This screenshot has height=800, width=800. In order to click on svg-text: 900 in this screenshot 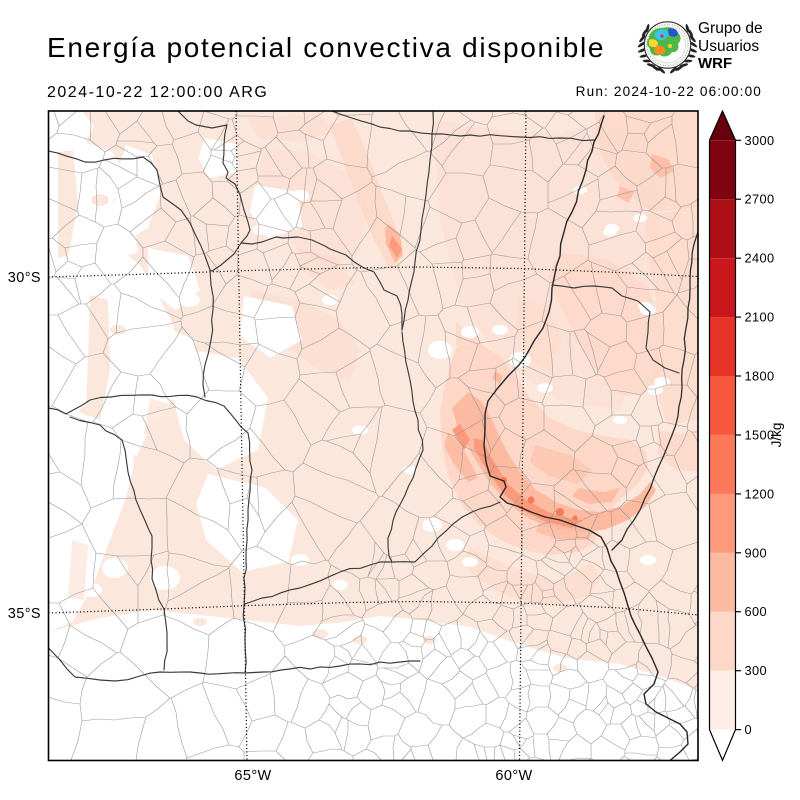, I will do `click(756, 552)`.